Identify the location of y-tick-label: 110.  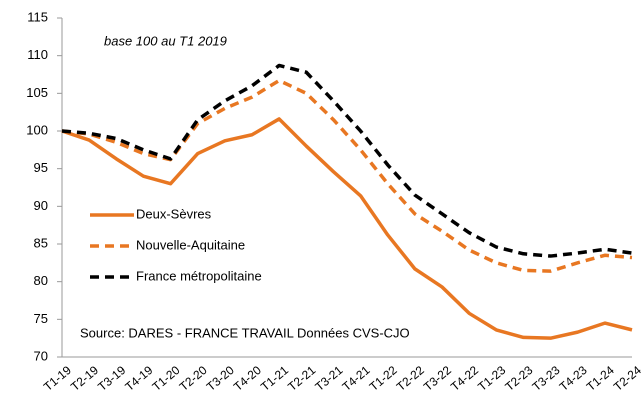
(37, 54).